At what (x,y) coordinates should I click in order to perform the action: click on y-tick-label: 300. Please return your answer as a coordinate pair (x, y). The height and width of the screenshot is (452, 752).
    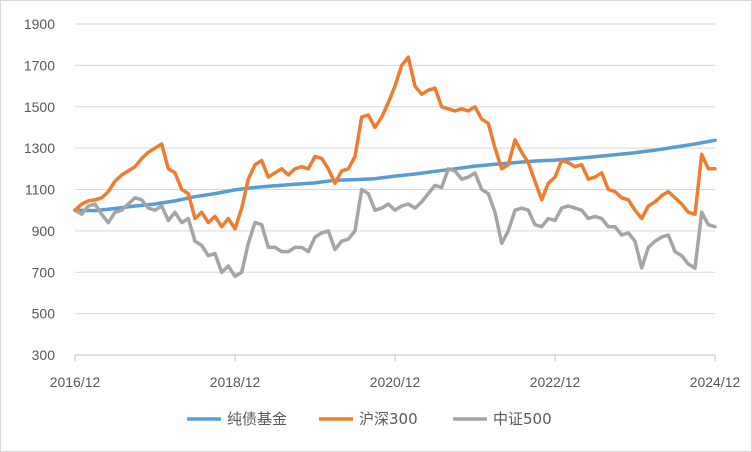
    Looking at the image, I should click on (44, 355).